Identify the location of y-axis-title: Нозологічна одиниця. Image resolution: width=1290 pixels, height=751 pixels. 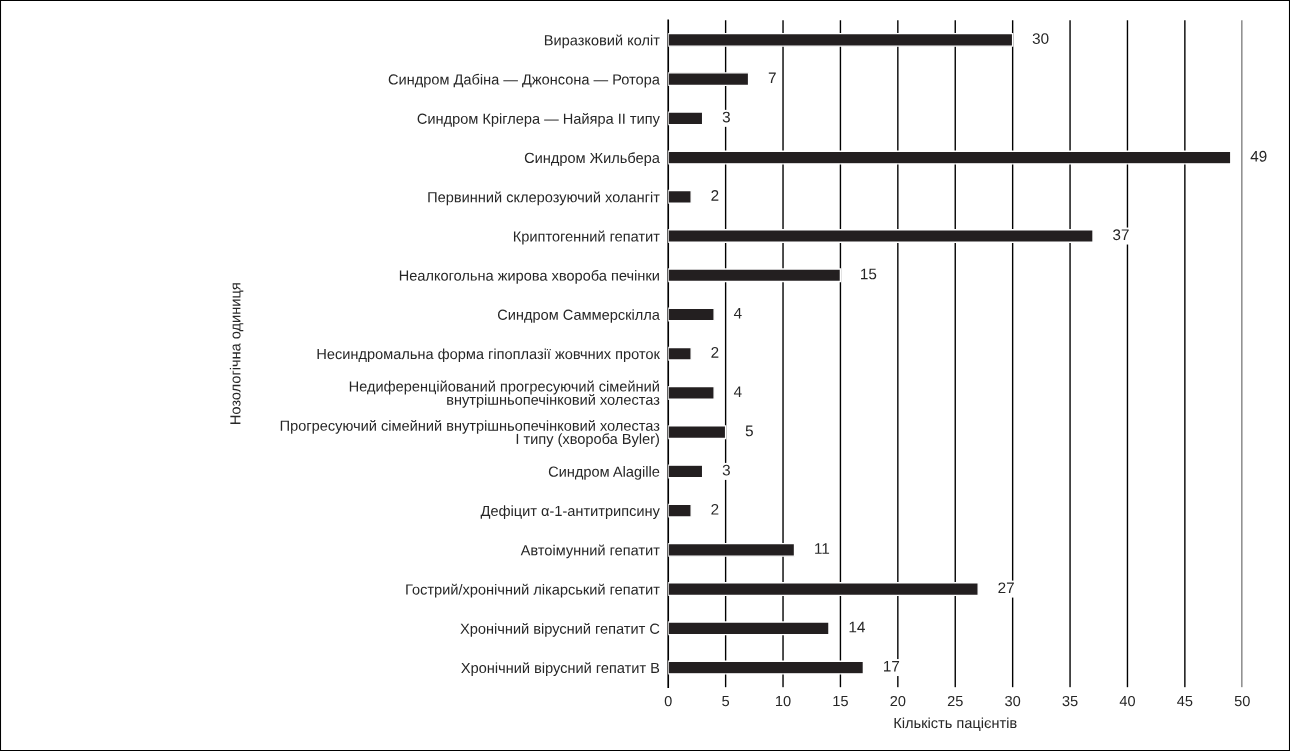
(236, 353).